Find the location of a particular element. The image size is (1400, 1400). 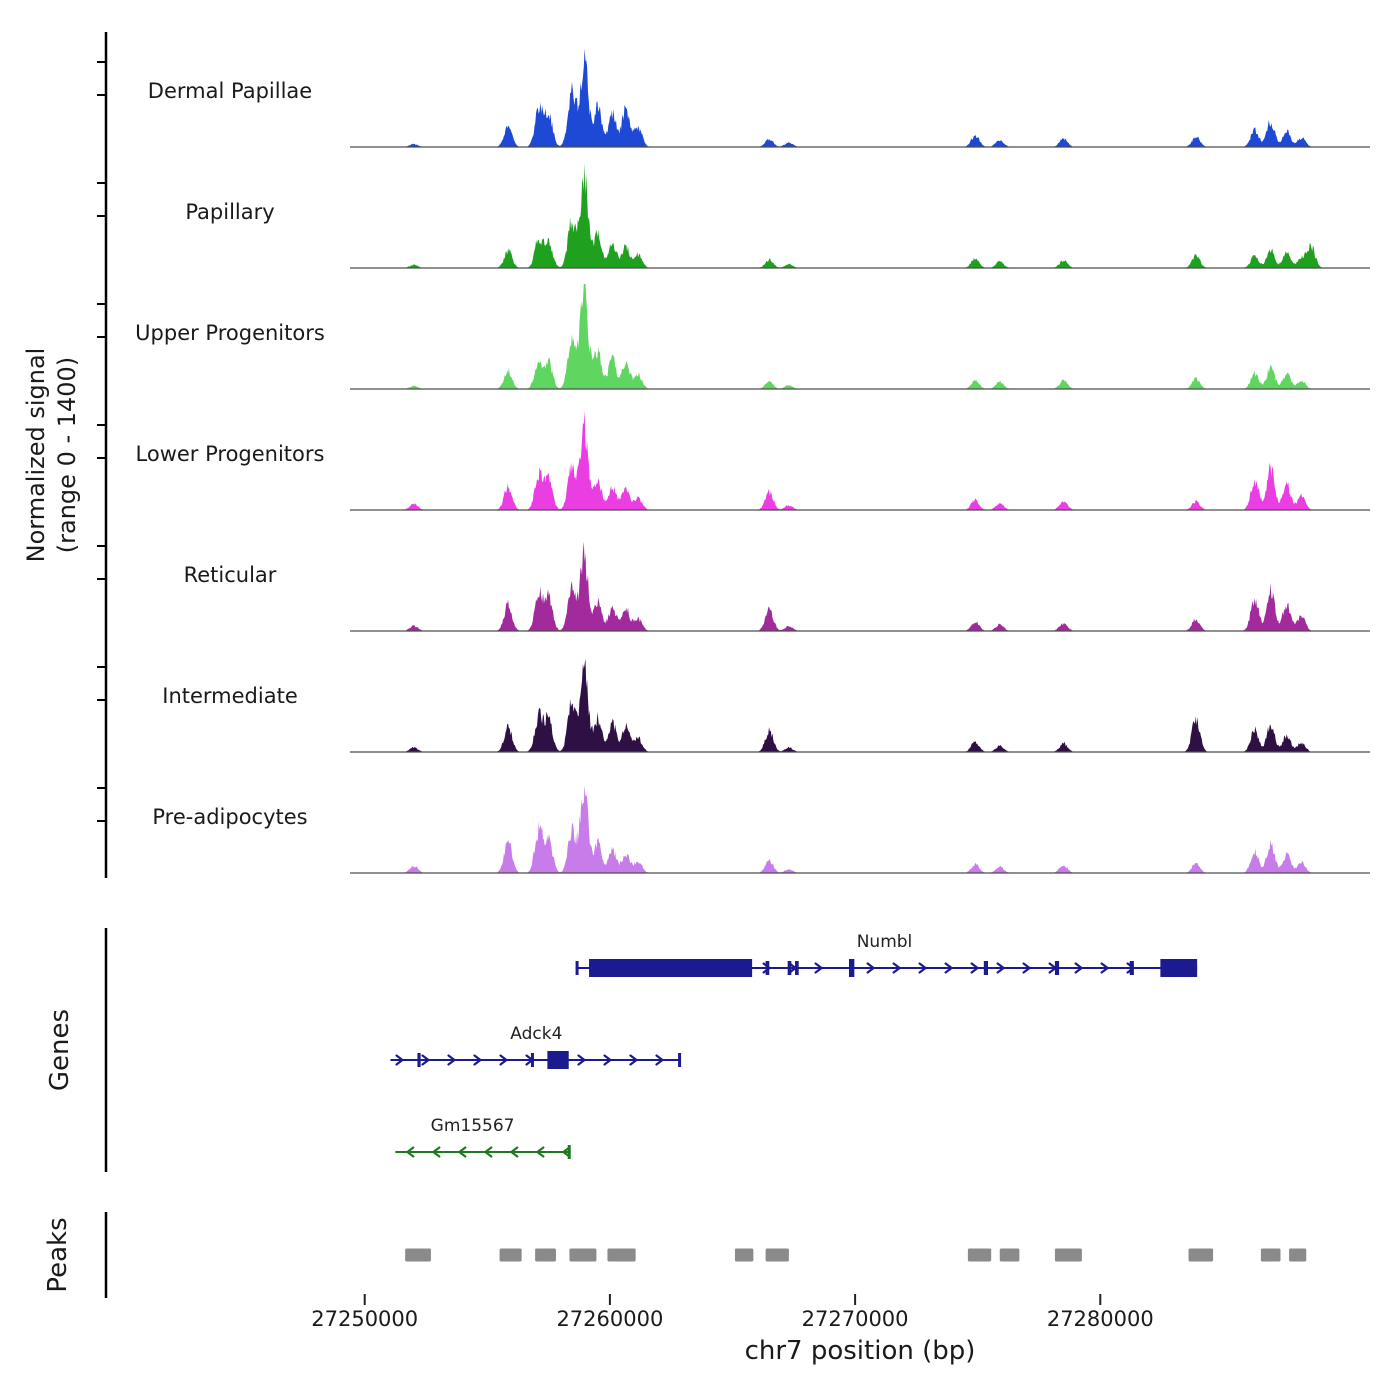

signal-area-upper-progenitors is located at coordinates (860, 336).